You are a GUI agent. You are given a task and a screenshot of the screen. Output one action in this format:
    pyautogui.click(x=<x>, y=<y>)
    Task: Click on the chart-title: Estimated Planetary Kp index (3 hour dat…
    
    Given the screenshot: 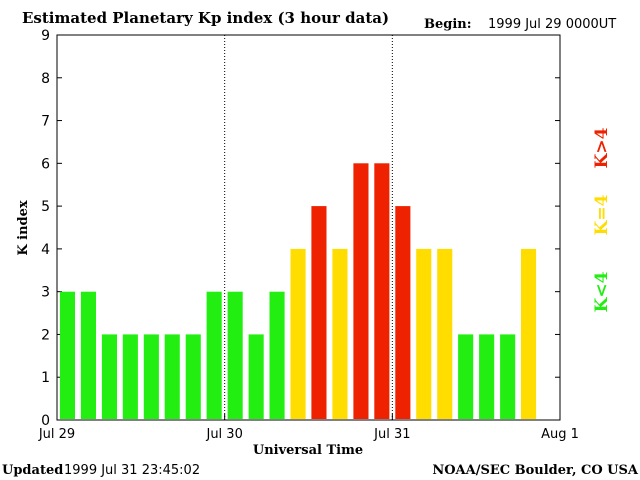 What is the action you would take?
    pyautogui.click(x=205, y=18)
    